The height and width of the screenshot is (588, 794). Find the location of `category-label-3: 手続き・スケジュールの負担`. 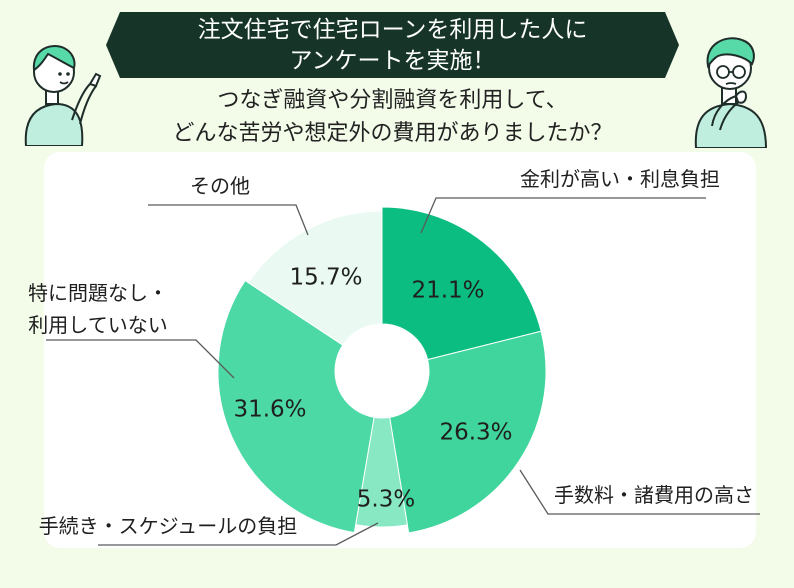

category-label-3: 手続き・スケジュールの負担 is located at coordinates (168, 526).